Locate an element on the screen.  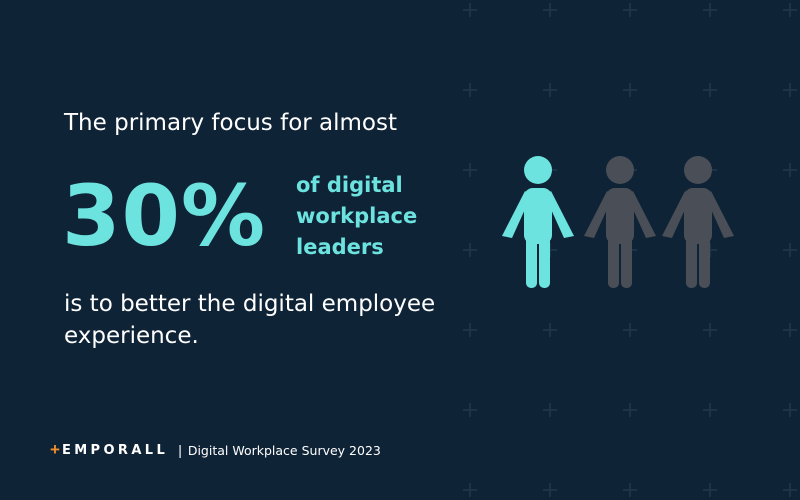
stat-percentage: 30% is located at coordinates (164, 216).